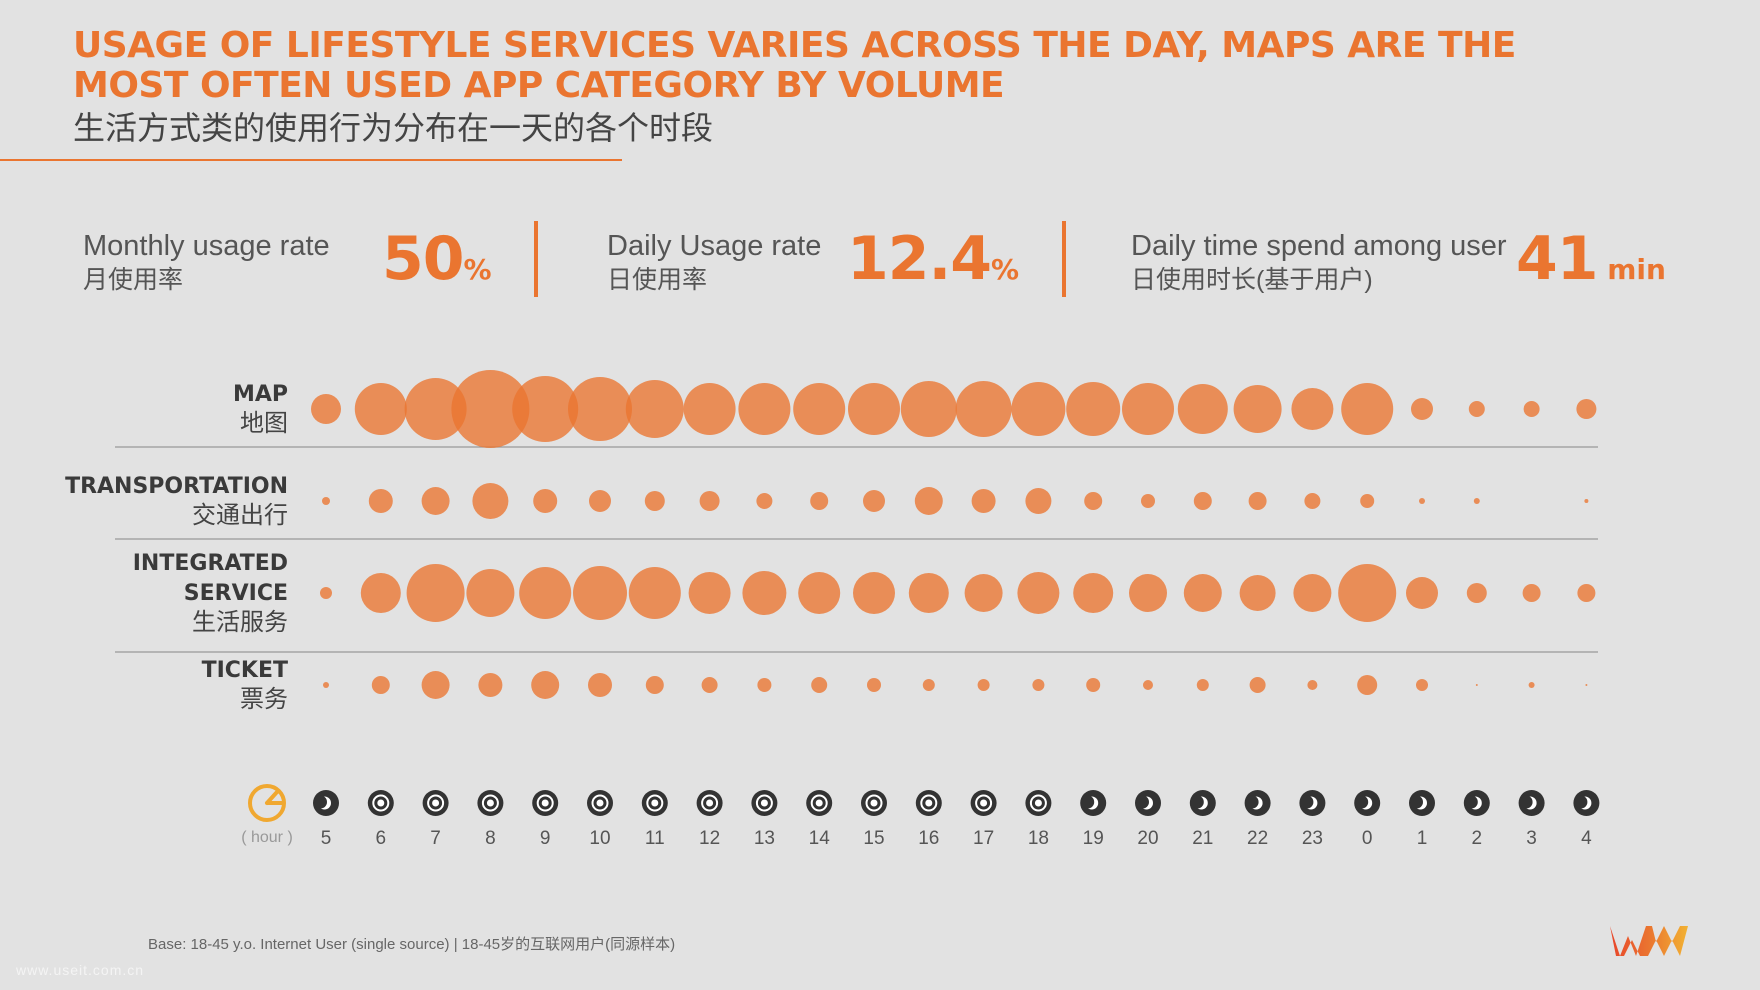 The height and width of the screenshot is (990, 1760). What do you see at coordinates (1367, 838) in the screenshot?
I see `x-tick-label: 0` at bounding box center [1367, 838].